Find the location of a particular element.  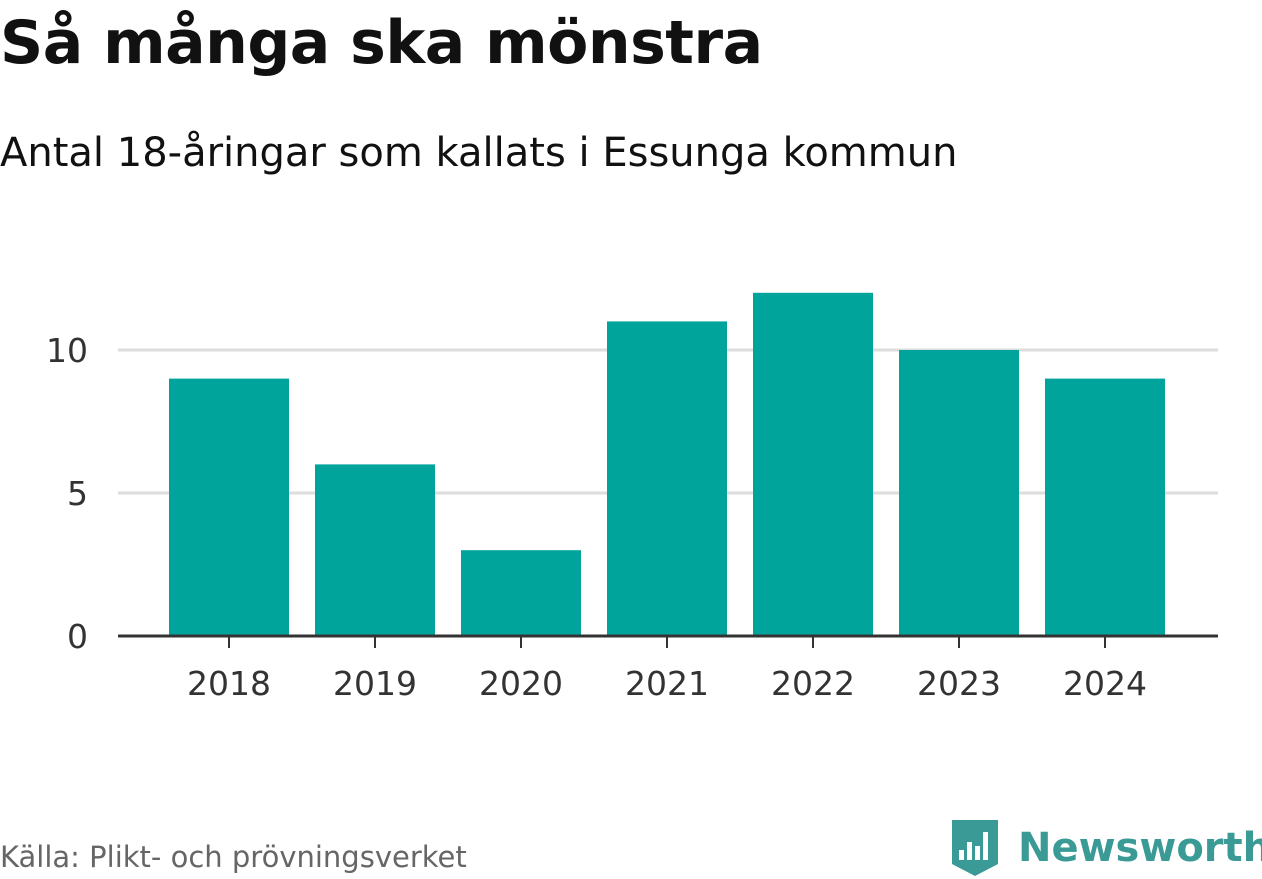

x-tick-label: 2024 is located at coordinates (1105, 683).